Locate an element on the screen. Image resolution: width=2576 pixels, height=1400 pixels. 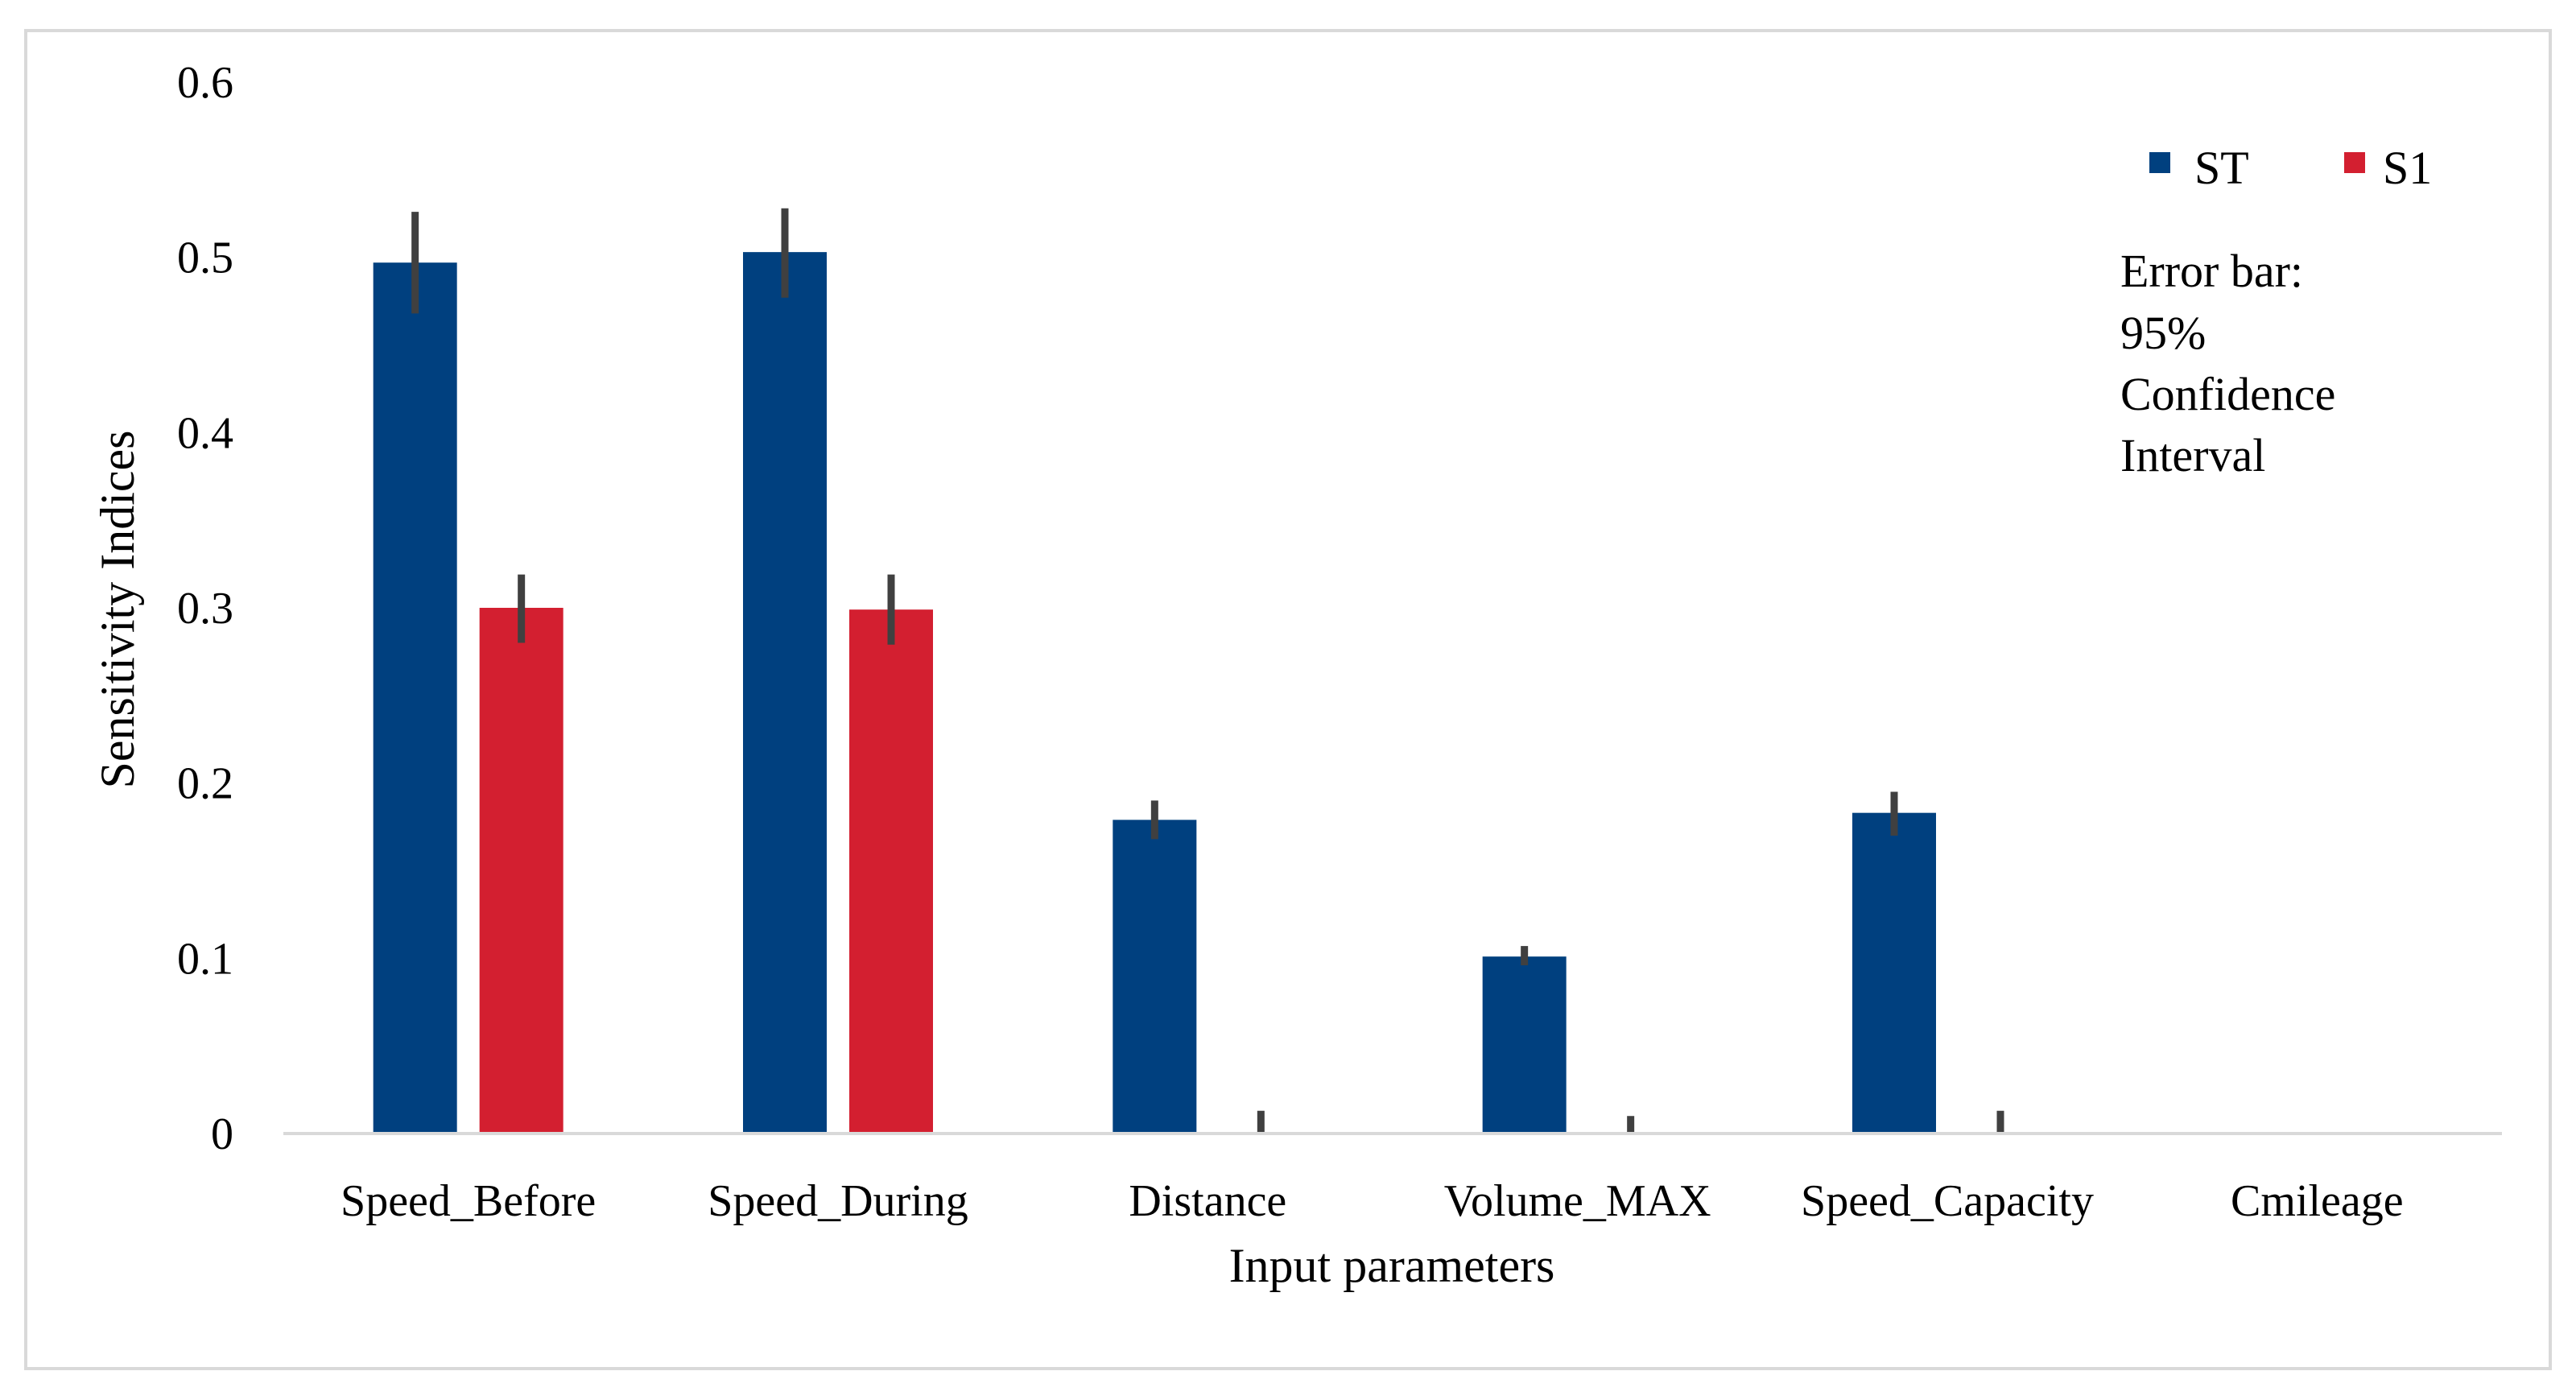
legend-label-st: ST is located at coordinates (2221, 168).